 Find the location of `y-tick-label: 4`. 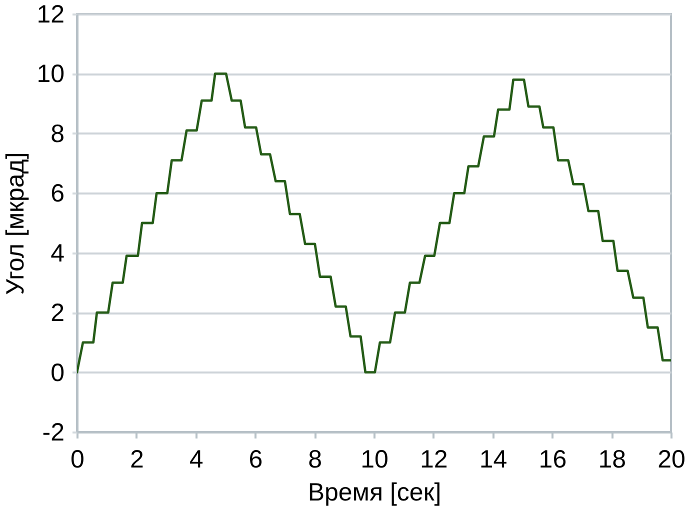

y-tick-label: 4 is located at coordinates (57, 253).